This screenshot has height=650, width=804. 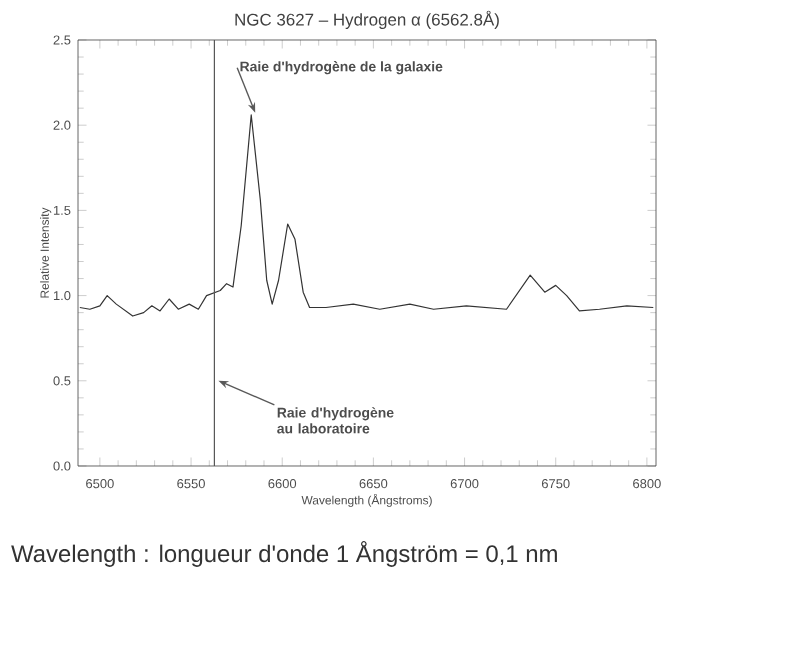 What do you see at coordinates (367, 19) in the screenshot?
I see `chart-title: NGC 3627 – Hydrogen α (6562.8Å)` at bounding box center [367, 19].